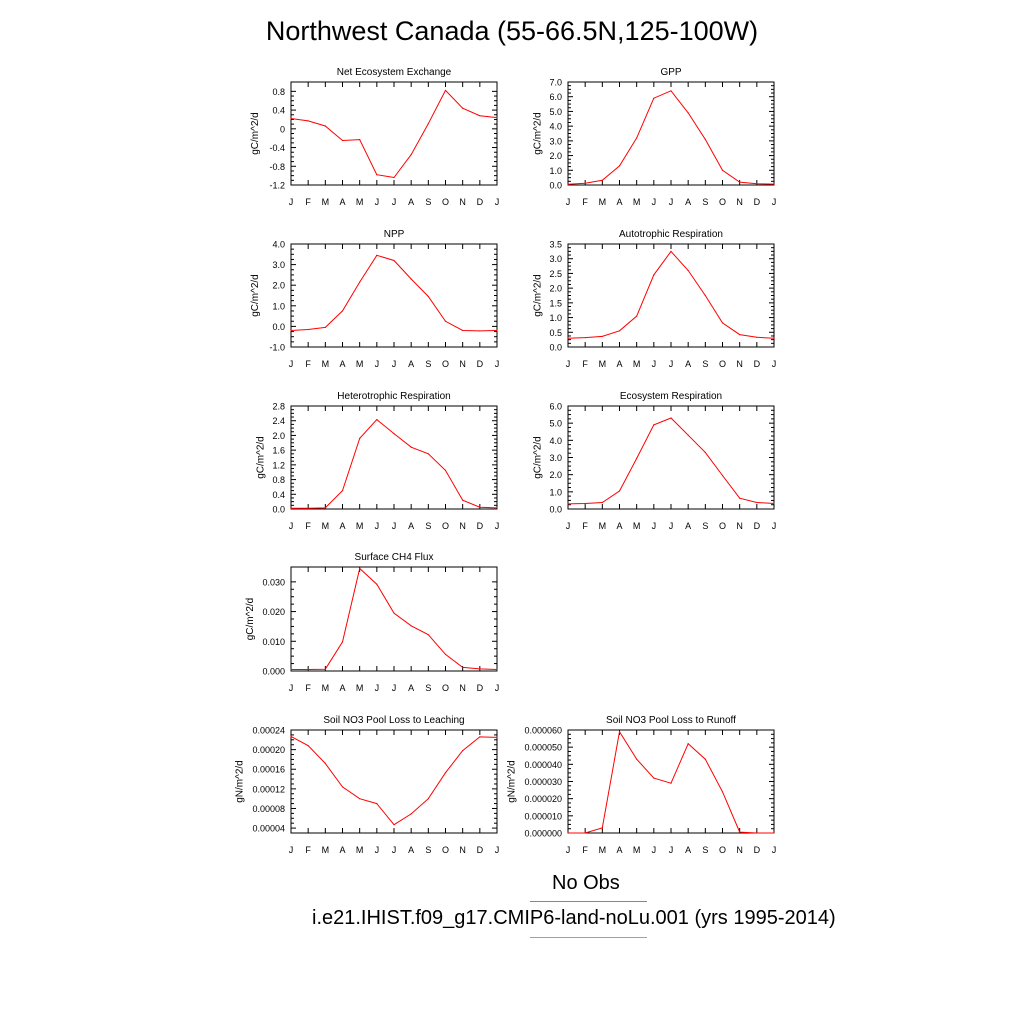 The height and width of the screenshot is (1024, 1024). I want to click on legend-obs-label: No Obs, so click(586, 883).